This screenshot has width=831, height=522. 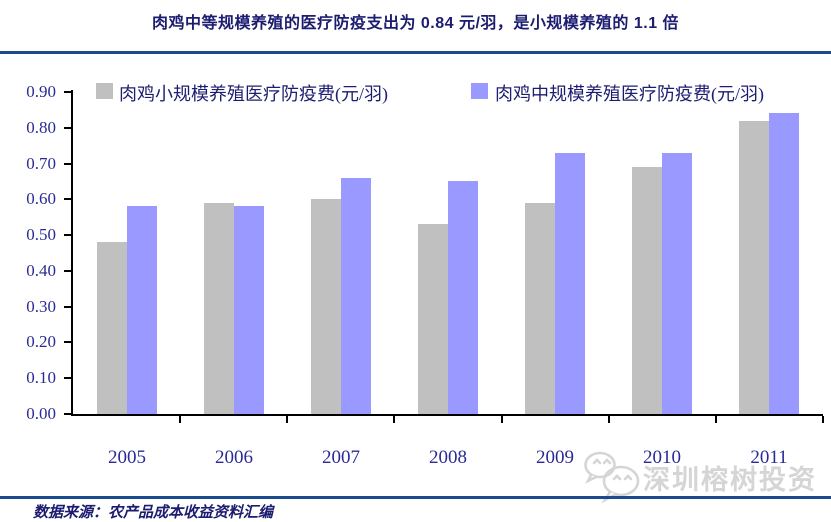 What do you see at coordinates (41, 235) in the screenshot?
I see `y-tick-label: 0.50` at bounding box center [41, 235].